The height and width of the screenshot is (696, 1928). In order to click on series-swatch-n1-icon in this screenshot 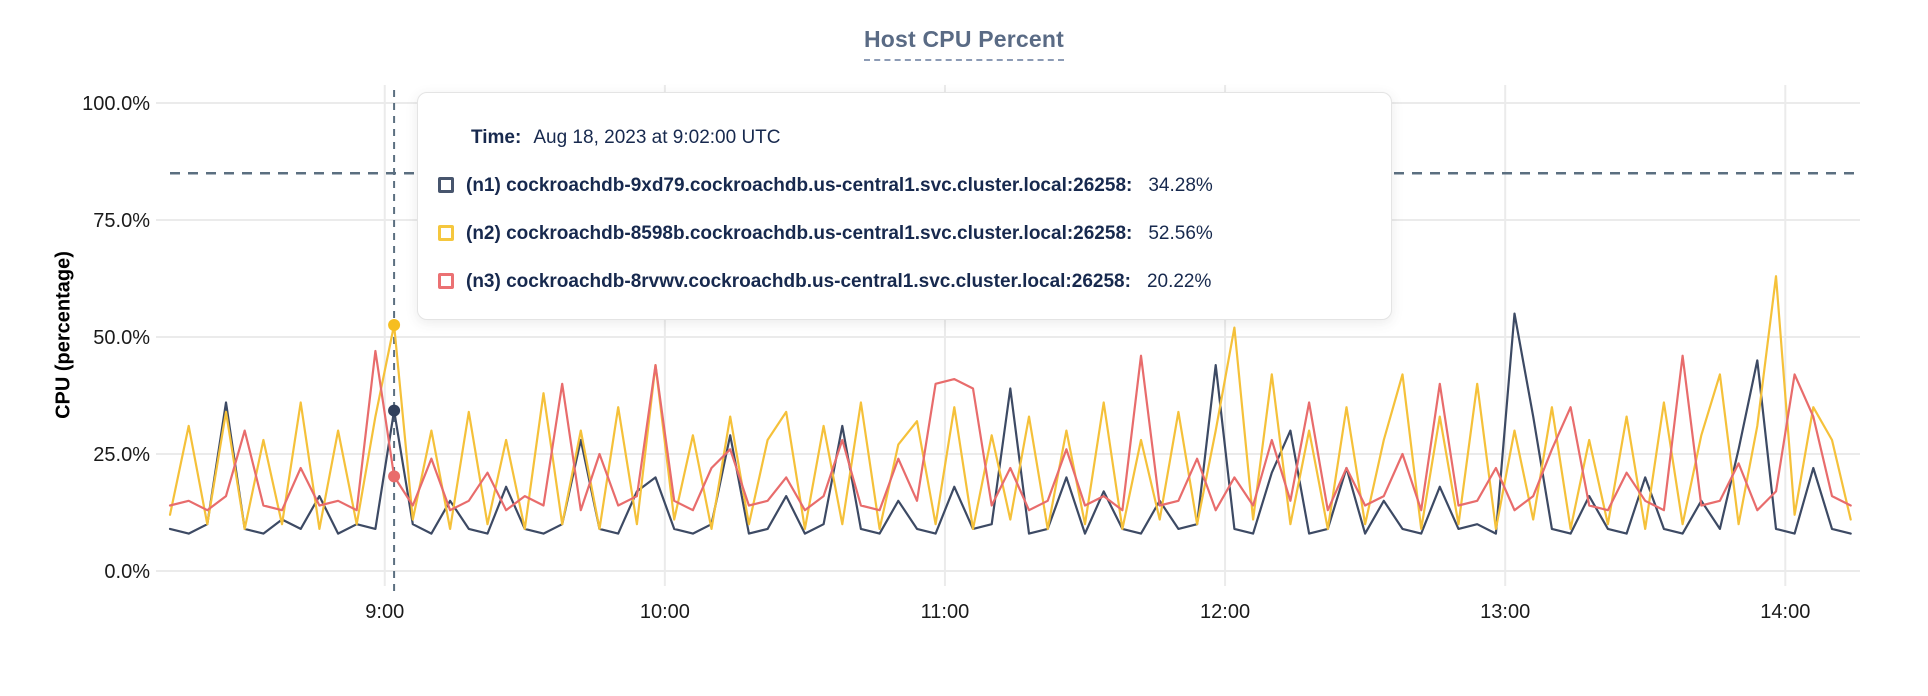, I will do `click(446, 185)`.